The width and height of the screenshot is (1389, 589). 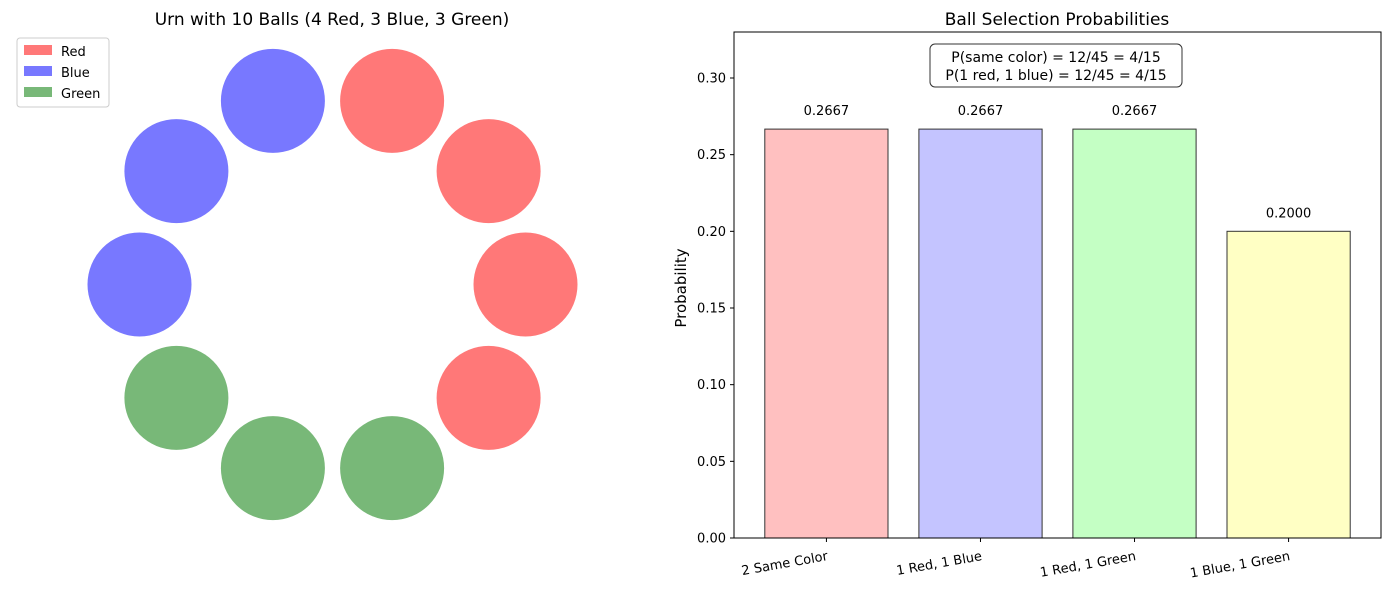 I want to click on legend-label-blue: Blue, so click(x=75, y=73).